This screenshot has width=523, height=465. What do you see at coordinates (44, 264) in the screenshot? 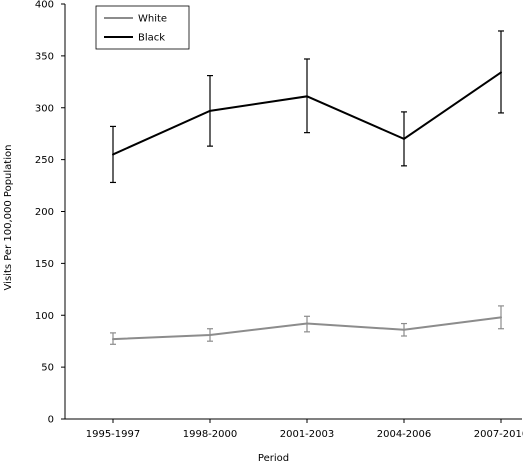
I see `y-tick-label: 150` at bounding box center [44, 264].